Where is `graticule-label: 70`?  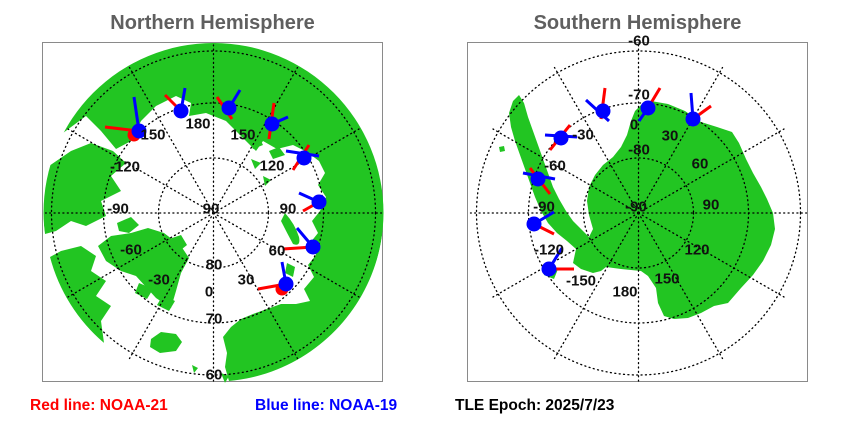
graticule-label: 70 is located at coordinates (214, 319).